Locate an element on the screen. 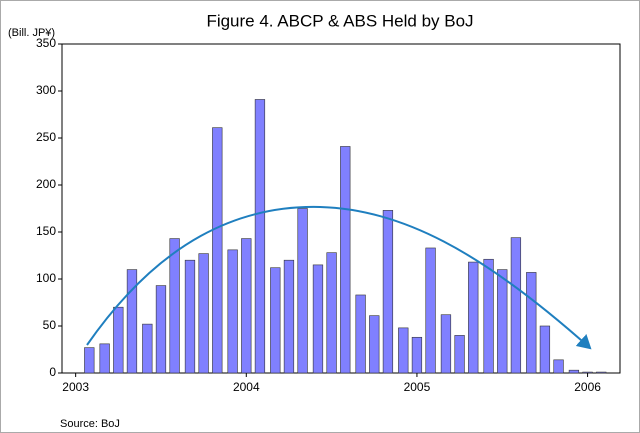  y-tick-label: 150 is located at coordinates (46, 231).